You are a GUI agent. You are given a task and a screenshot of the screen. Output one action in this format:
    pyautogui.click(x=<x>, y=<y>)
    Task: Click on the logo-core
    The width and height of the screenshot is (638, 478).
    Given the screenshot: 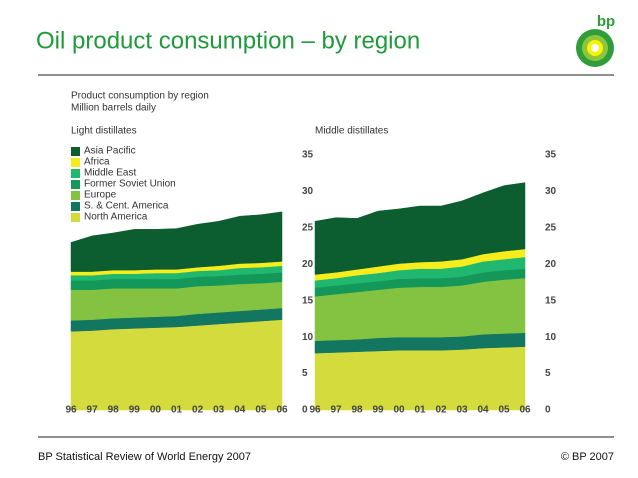 What is the action you would take?
    pyautogui.click(x=595, y=48)
    